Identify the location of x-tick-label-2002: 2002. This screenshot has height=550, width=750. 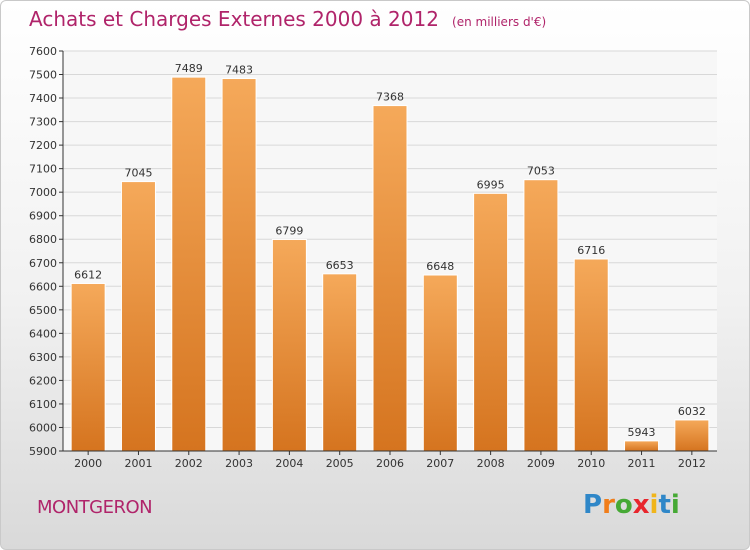
(189, 463).